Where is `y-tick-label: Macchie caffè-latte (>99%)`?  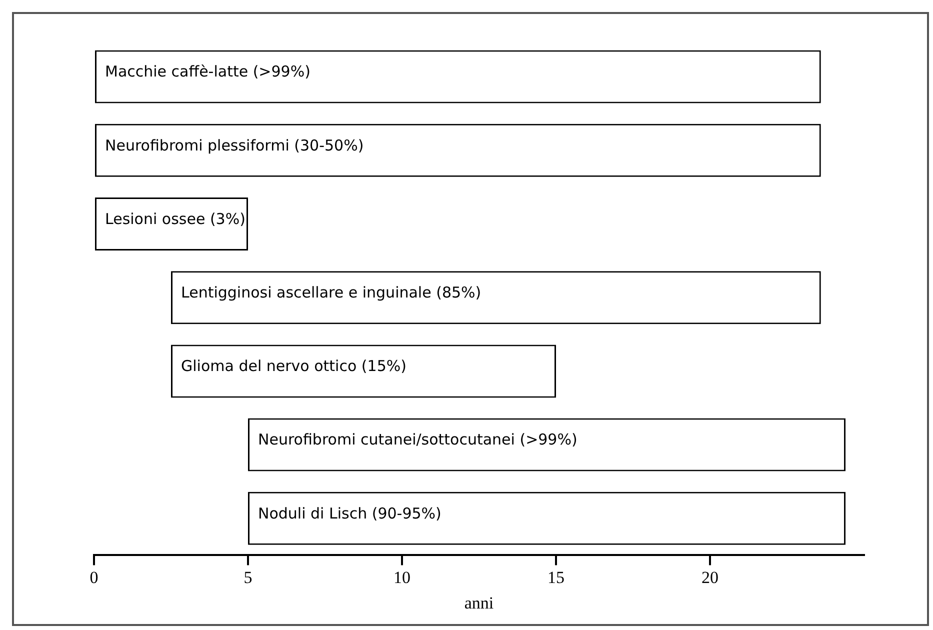 y-tick-label: Macchie caffè-latte (>99%) is located at coordinates (207, 71).